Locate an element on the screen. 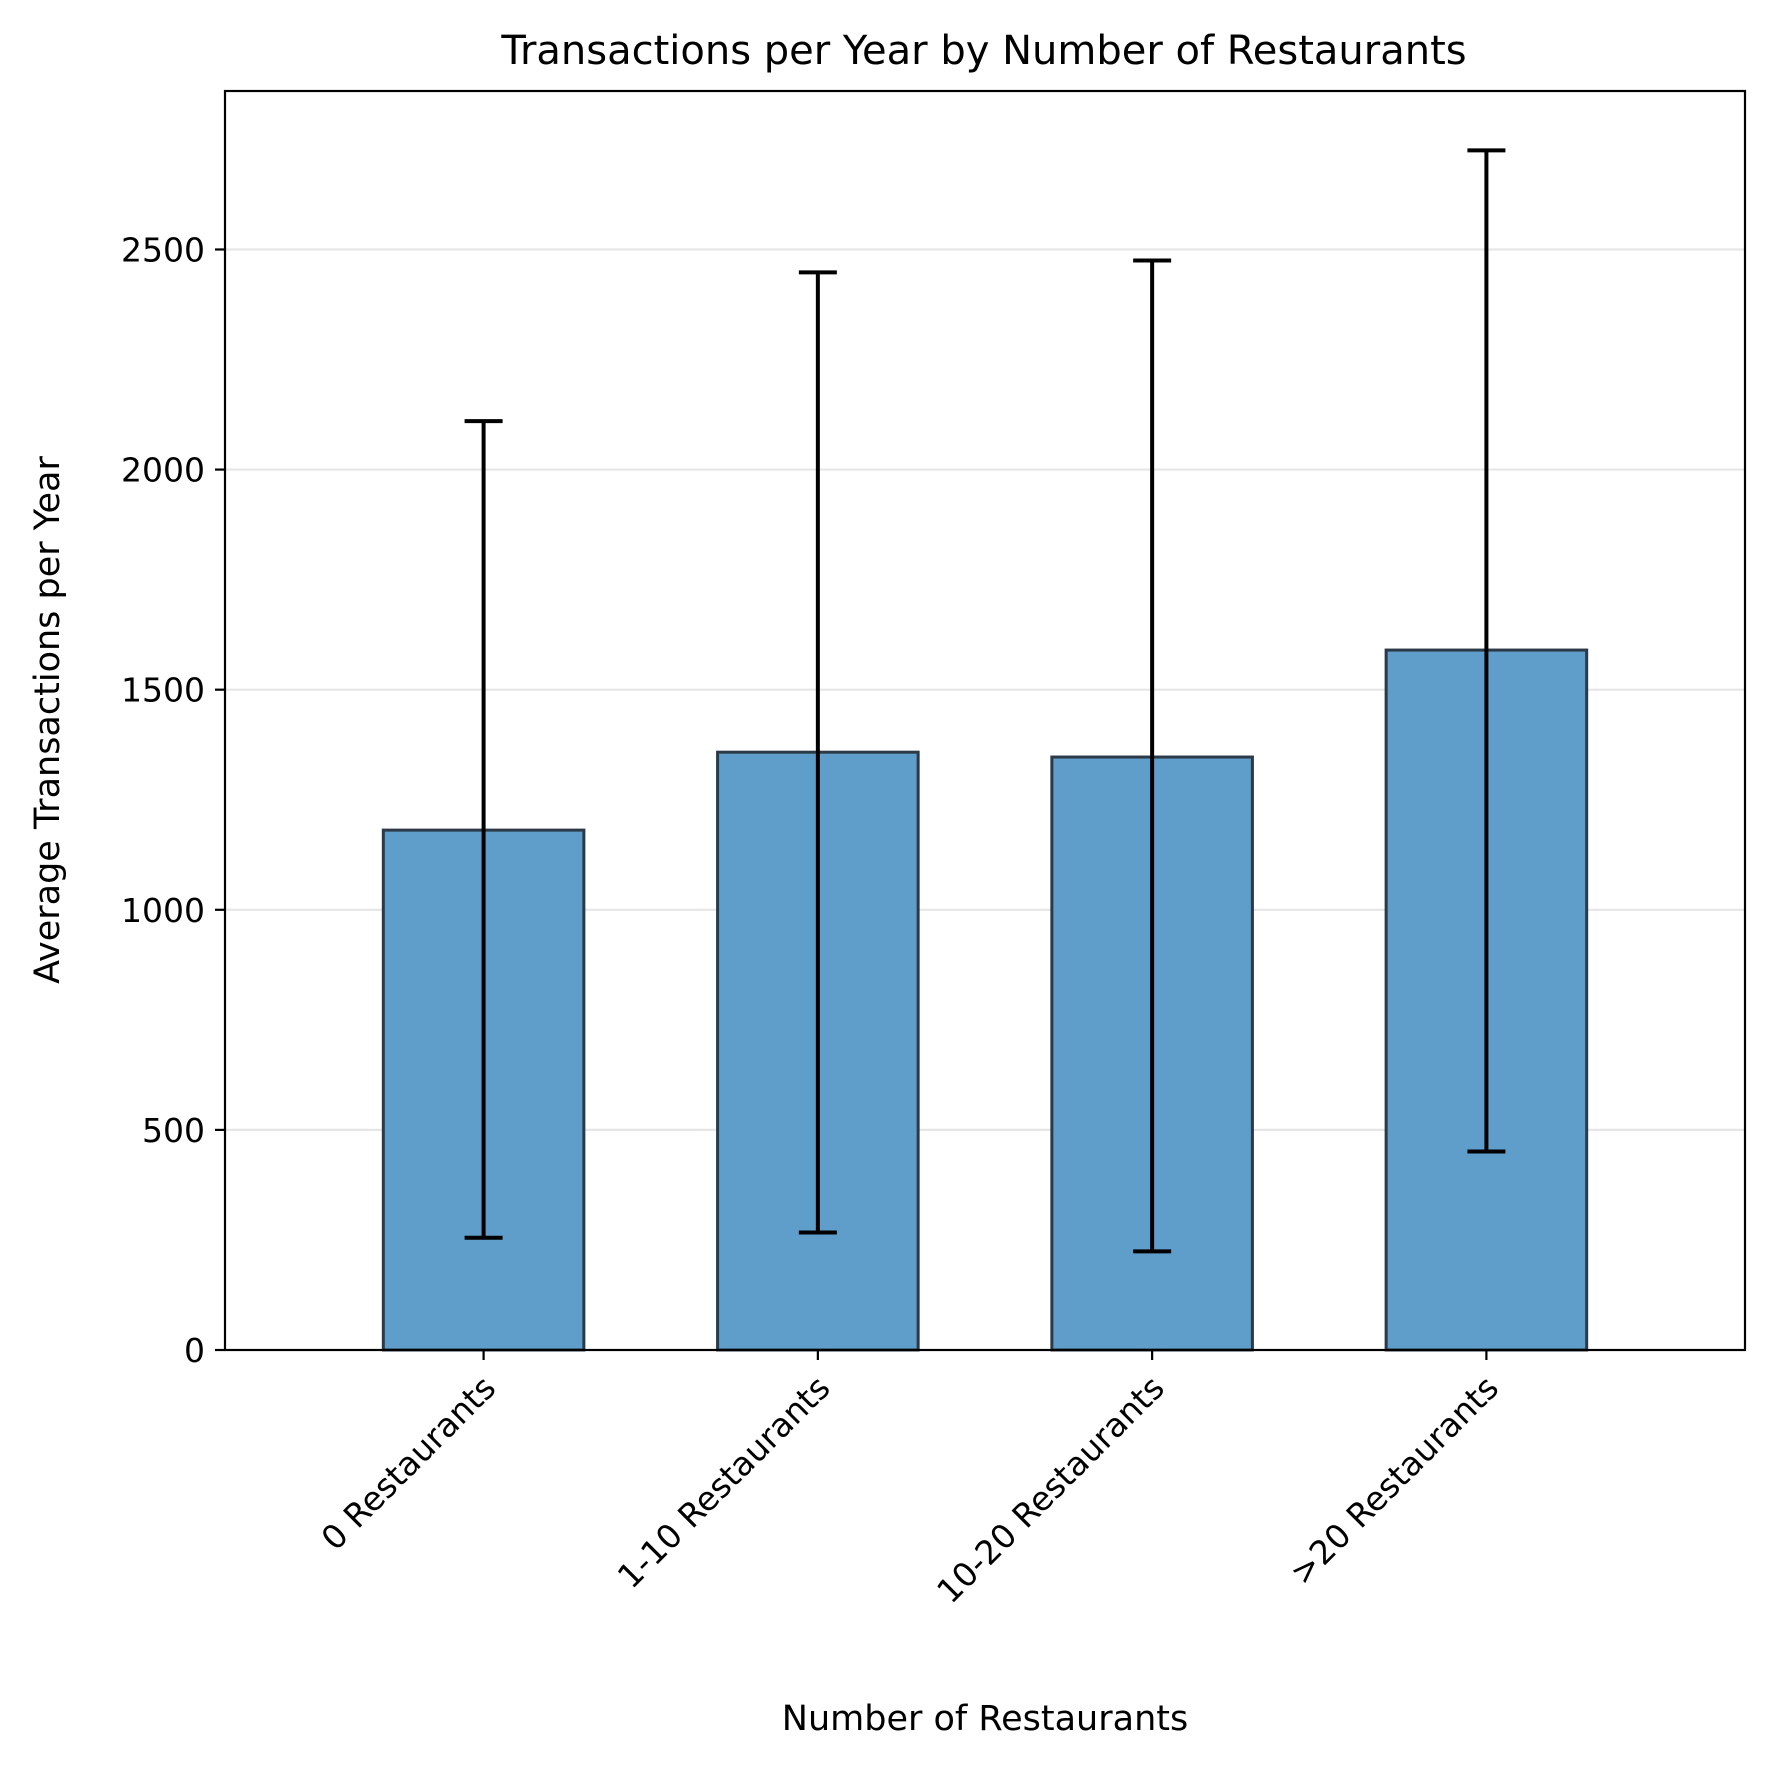  y-tick-label: 1000 is located at coordinates (163, 910).